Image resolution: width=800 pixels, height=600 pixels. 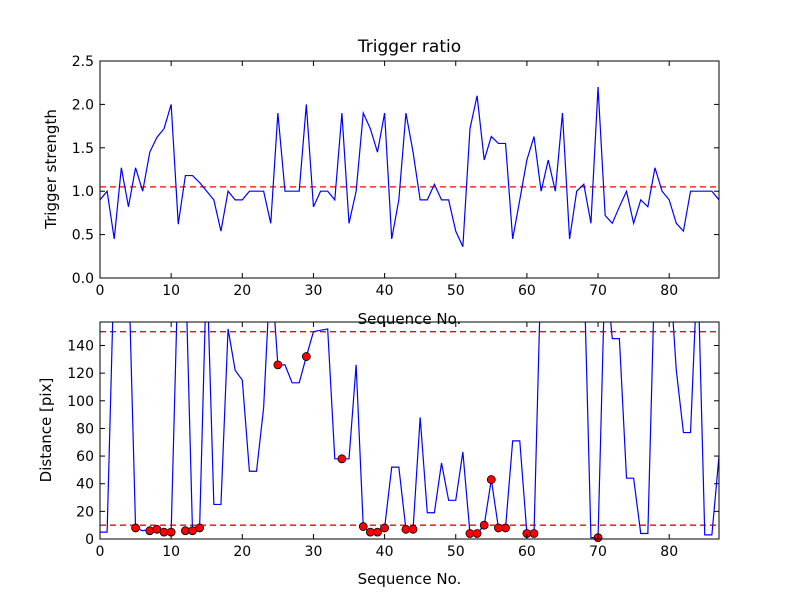 I want to click on y-tick-label: 0.5, so click(x=83, y=236).